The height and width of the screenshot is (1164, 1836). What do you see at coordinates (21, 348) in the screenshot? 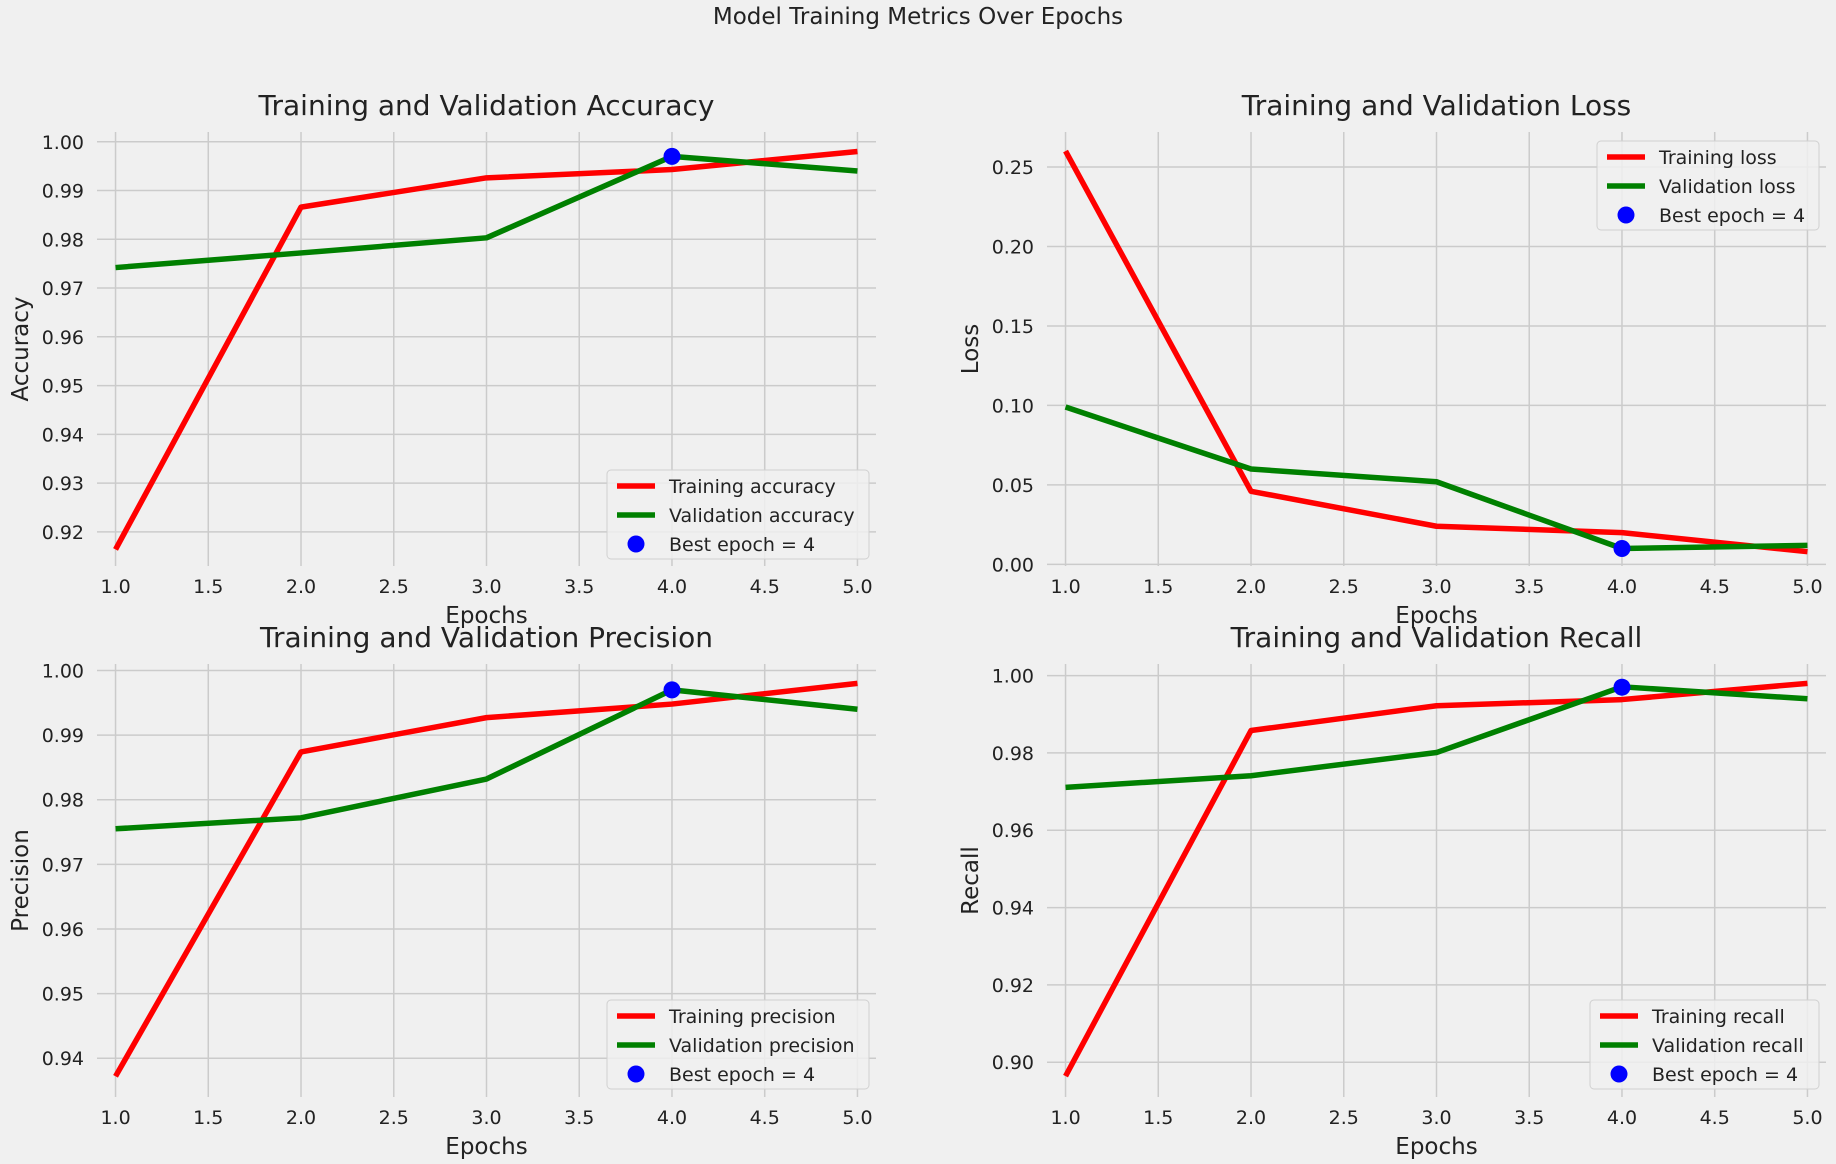
I see `y-axis-label: Accuracy` at bounding box center [21, 348].